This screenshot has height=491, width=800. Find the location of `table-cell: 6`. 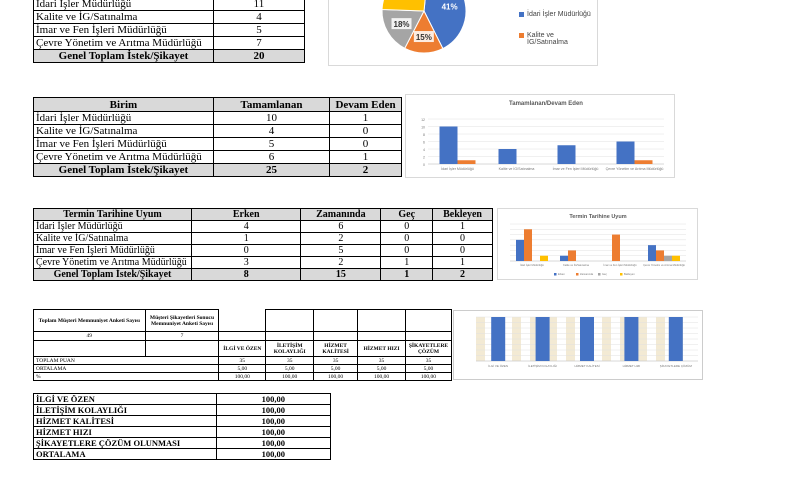

table-cell: 6 is located at coordinates (271, 157).